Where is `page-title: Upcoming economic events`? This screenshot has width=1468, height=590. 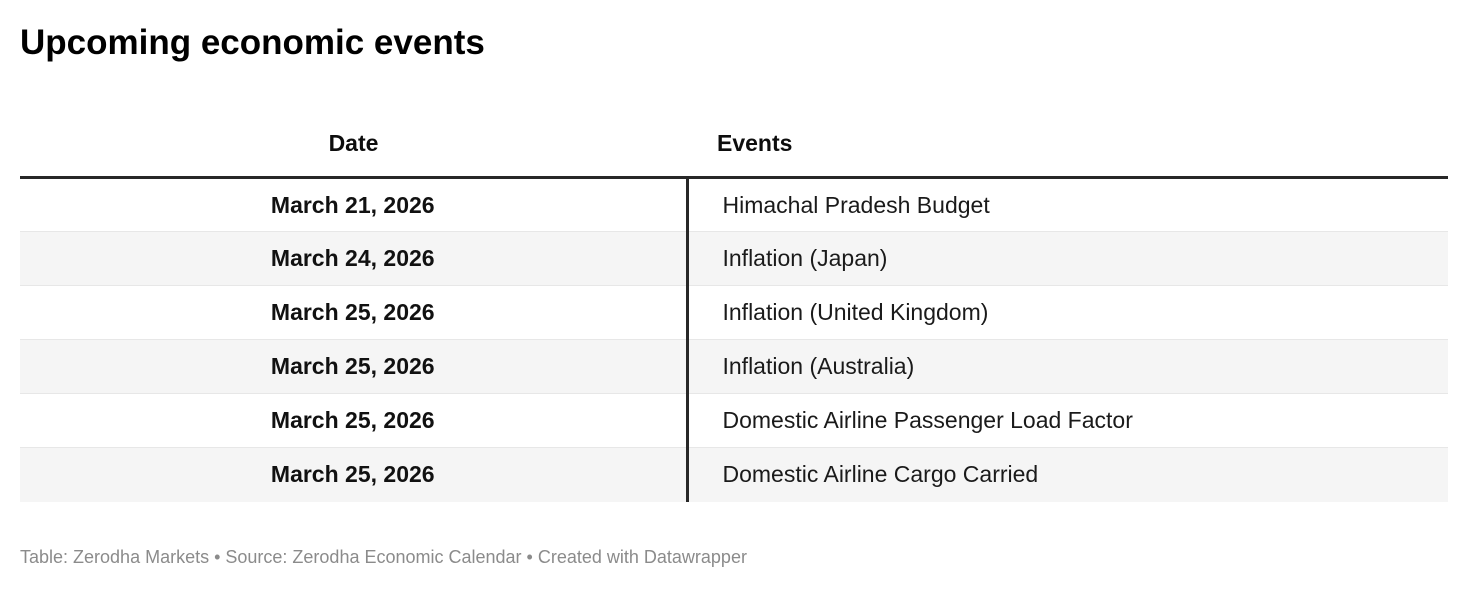 page-title: Upcoming economic events is located at coordinates (252, 42).